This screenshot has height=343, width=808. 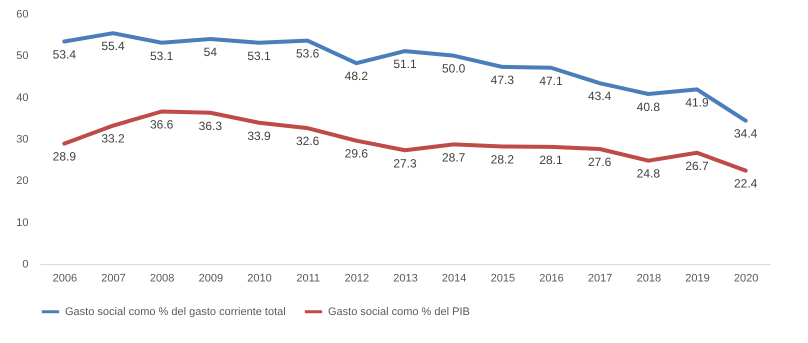 What do you see at coordinates (22, 181) in the screenshot?
I see `y-tick-label: 20` at bounding box center [22, 181].